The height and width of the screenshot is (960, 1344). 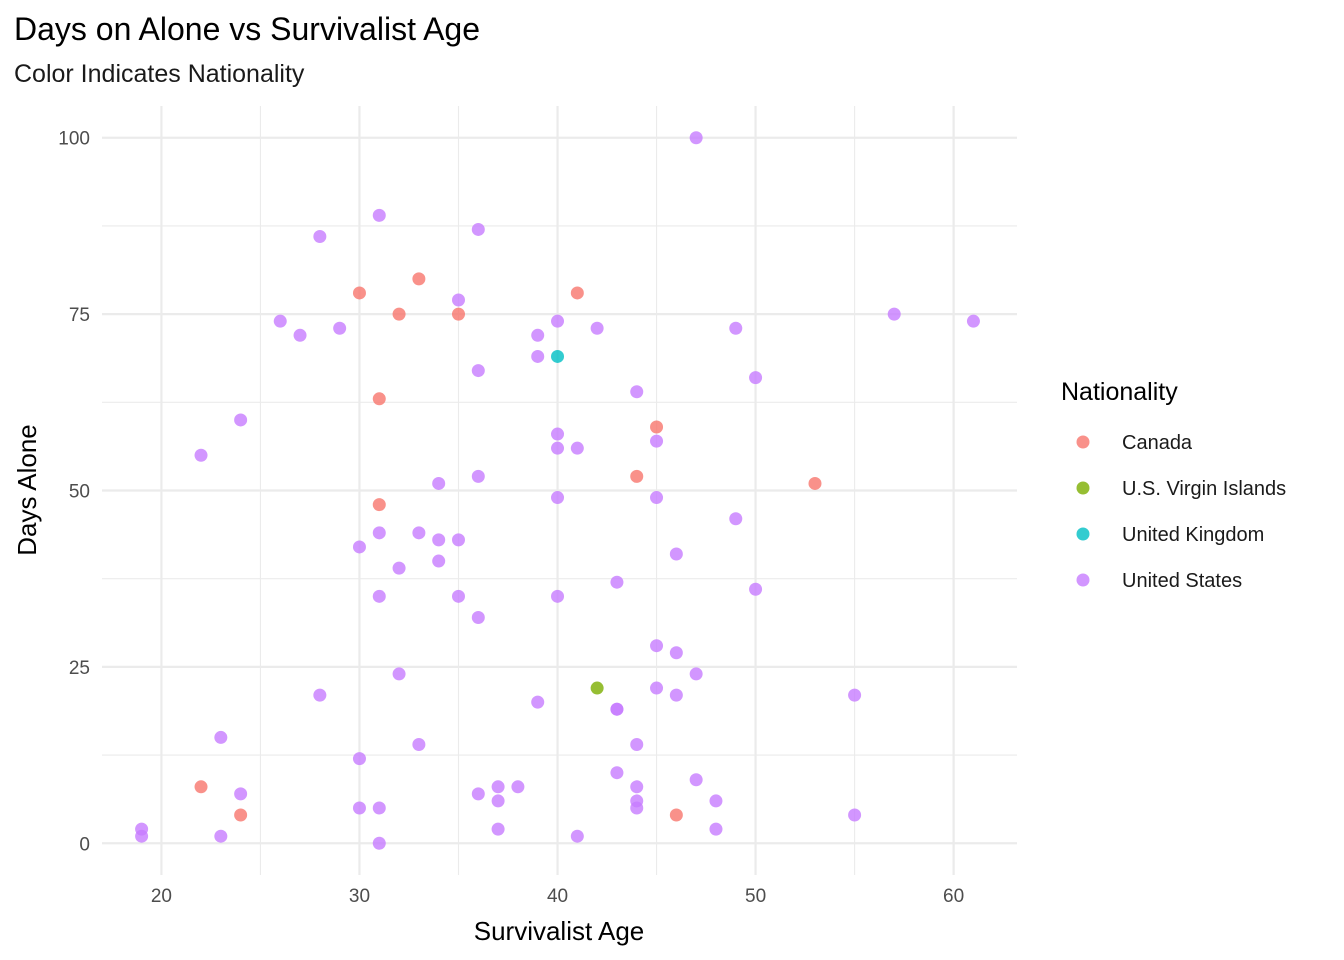 I want to click on legend-label-u-s-virgin-islands: U.S. Virgin Islands, so click(x=1204, y=489).